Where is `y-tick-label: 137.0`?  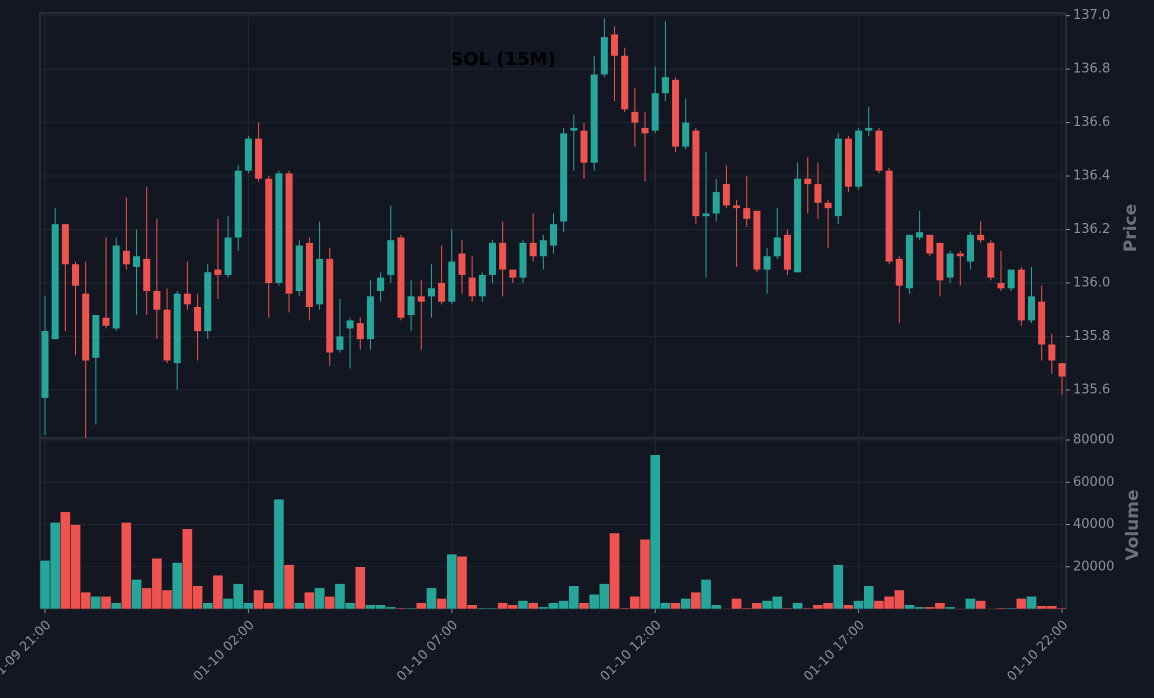 y-tick-label: 137.0 is located at coordinates (1091, 15).